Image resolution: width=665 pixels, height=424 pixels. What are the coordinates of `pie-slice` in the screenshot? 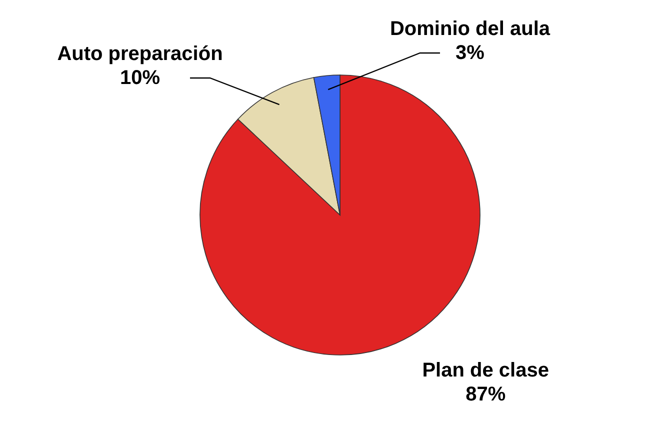 It's located at (289, 146).